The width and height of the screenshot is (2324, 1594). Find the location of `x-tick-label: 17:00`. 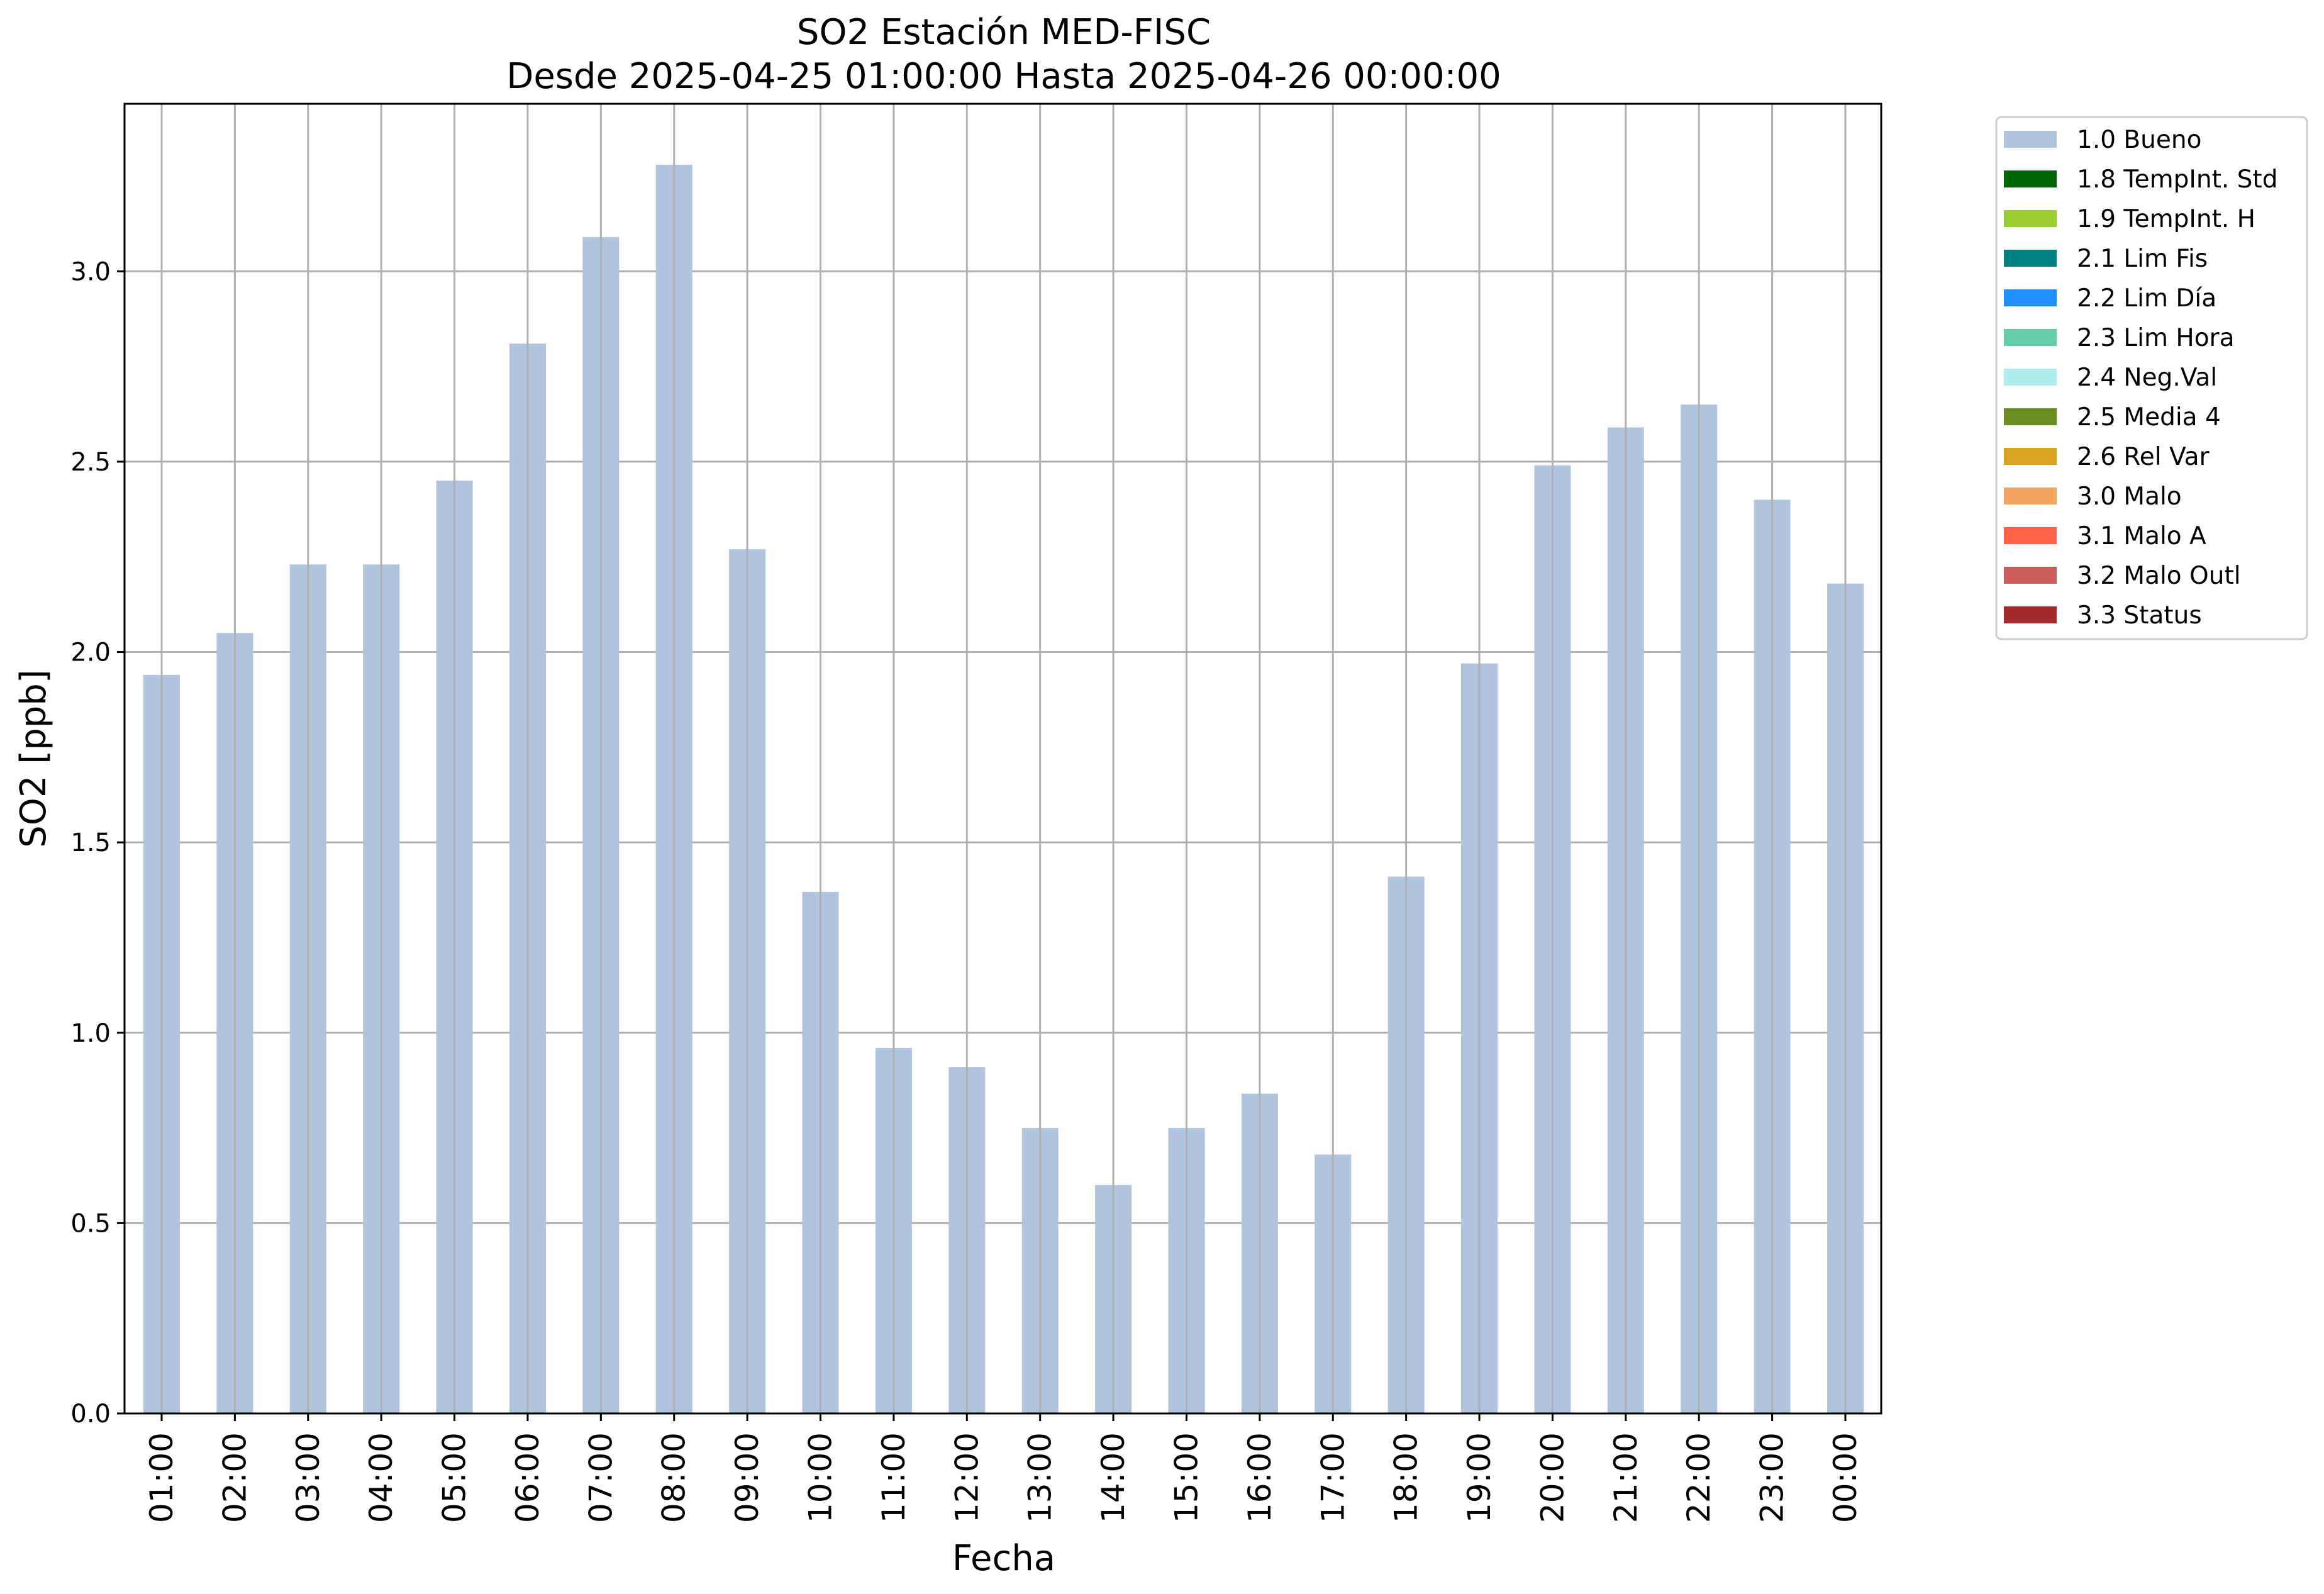

x-tick-label: 17:00 is located at coordinates (1333, 1477).